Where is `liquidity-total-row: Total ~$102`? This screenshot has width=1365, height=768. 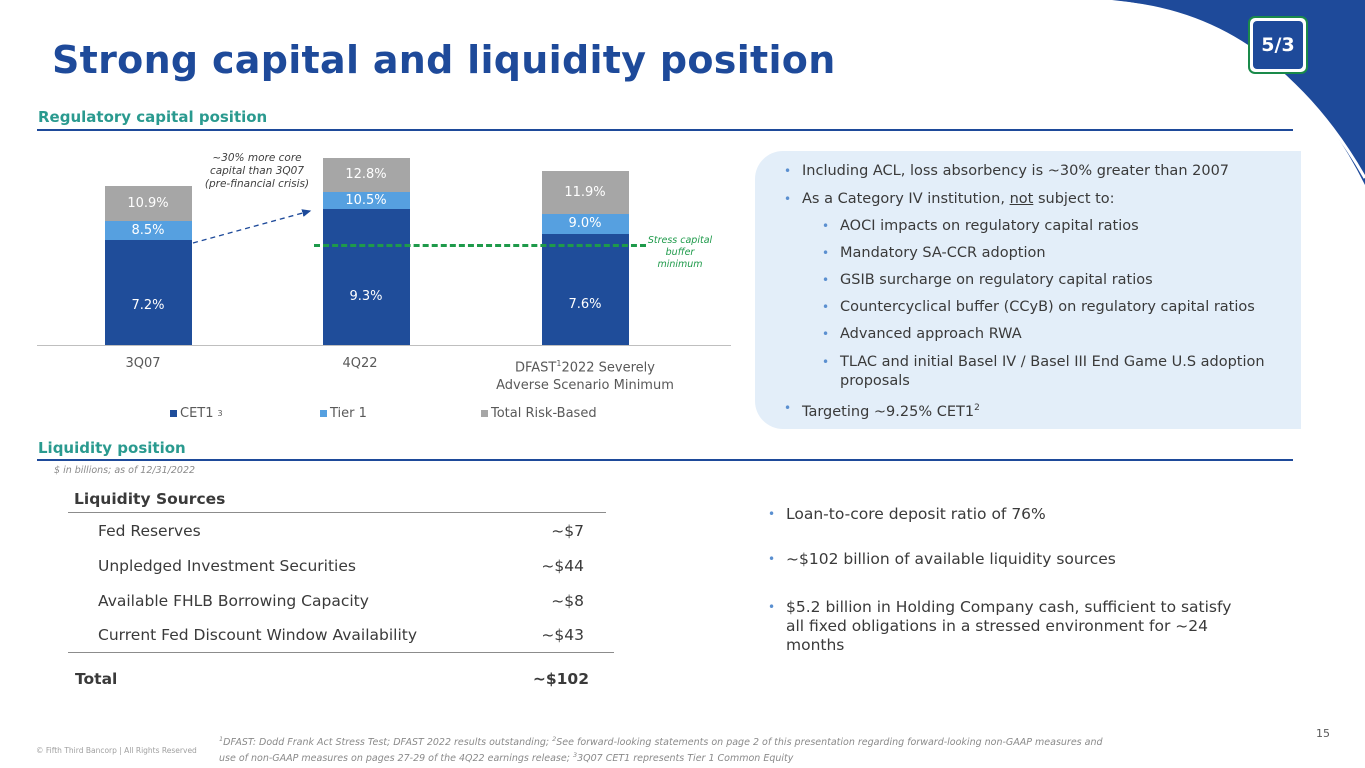 liquidity-total-row: Total ~$102 is located at coordinates (332, 679).